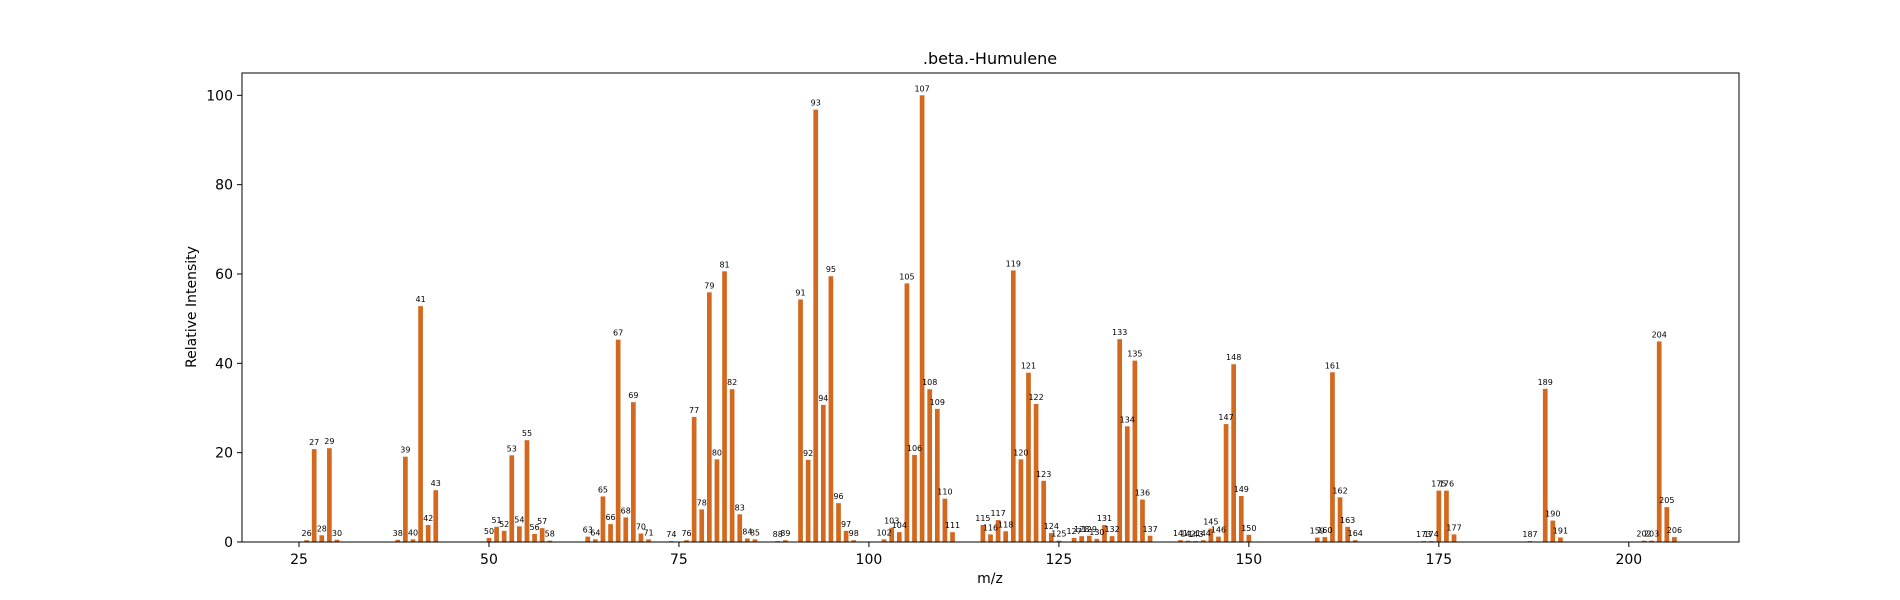 Image resolution: width=1900 pixels, height=600 pixels. What do you see at coordinates (648, 532) in the screenshot?
I see `peak-label: 71` at bounding box center [648, 532].